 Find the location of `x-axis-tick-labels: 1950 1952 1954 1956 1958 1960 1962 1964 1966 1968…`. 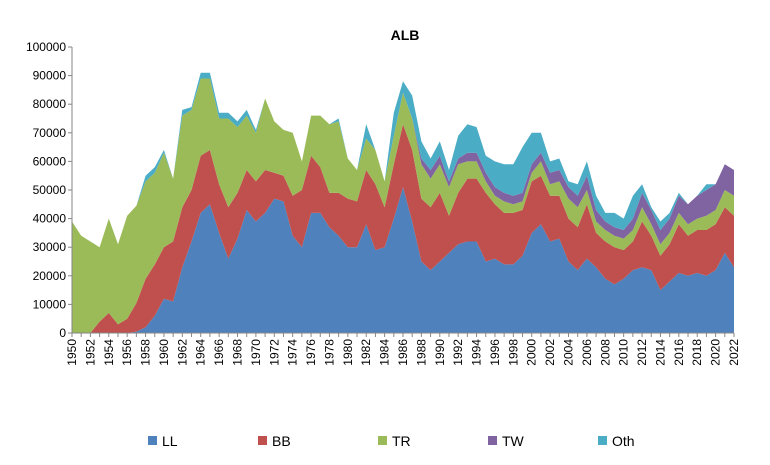

x-axis-tick-labels: 1950 1952 1954 1956 1958 1960 1962 1964 1966 1968… is located at coordinates (403, 352).